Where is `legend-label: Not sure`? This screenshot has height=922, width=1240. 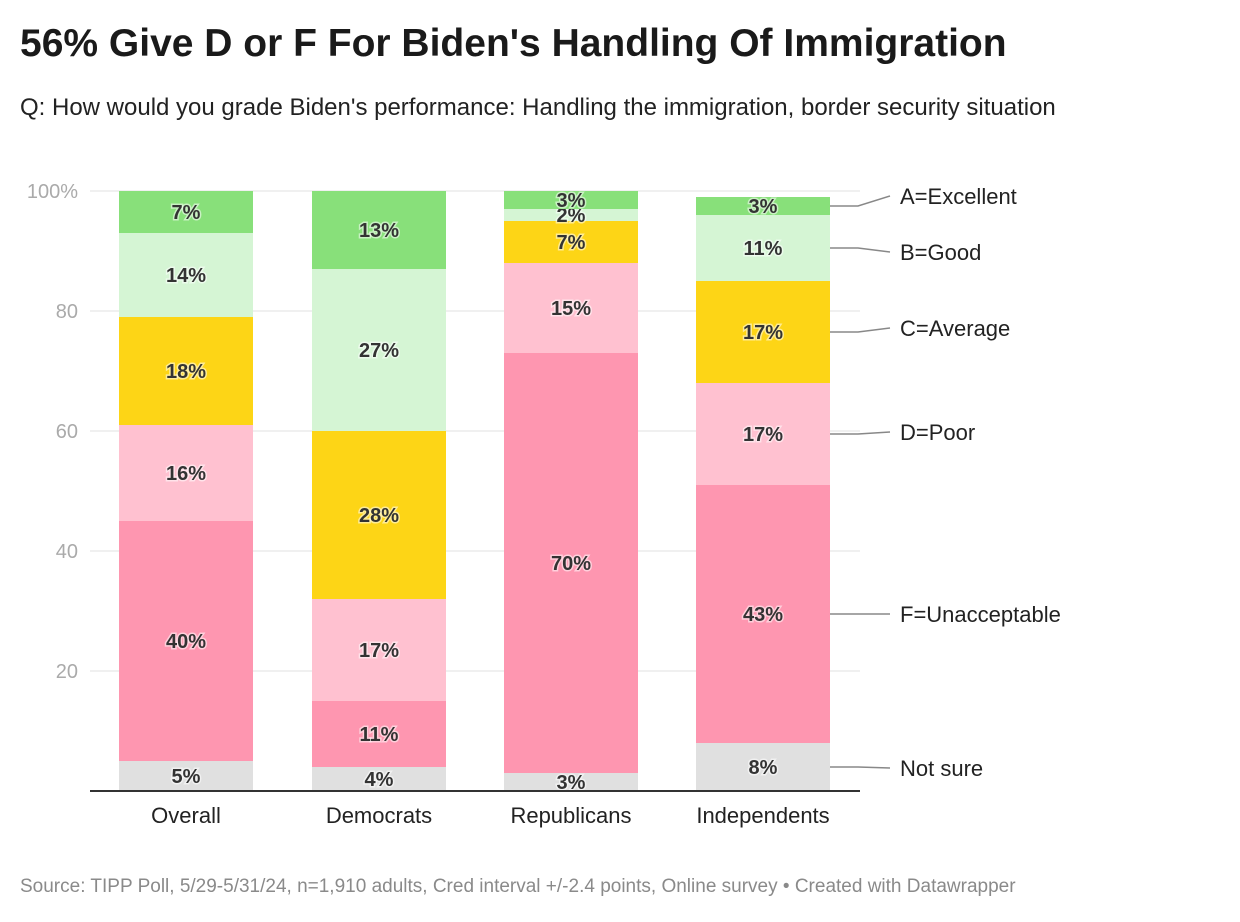
legend-label: Not sure is located at coordinates (941, 768).